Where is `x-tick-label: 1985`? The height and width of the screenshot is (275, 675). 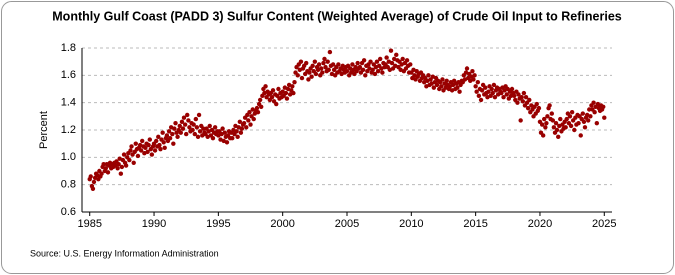 x-tick-label: 1985 is located at coordinates (89, 224).